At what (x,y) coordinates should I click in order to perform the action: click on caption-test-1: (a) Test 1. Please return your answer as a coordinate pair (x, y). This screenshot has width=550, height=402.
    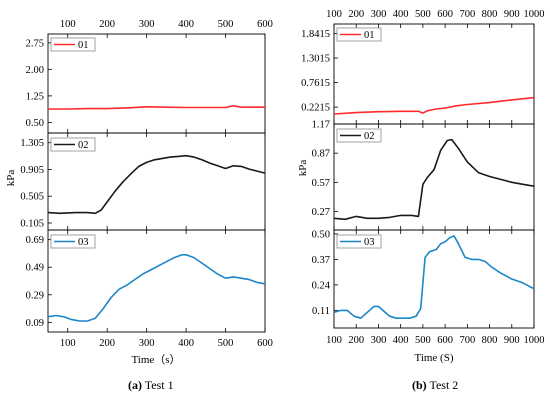
    Looking at the image, I should click on (151, 385).